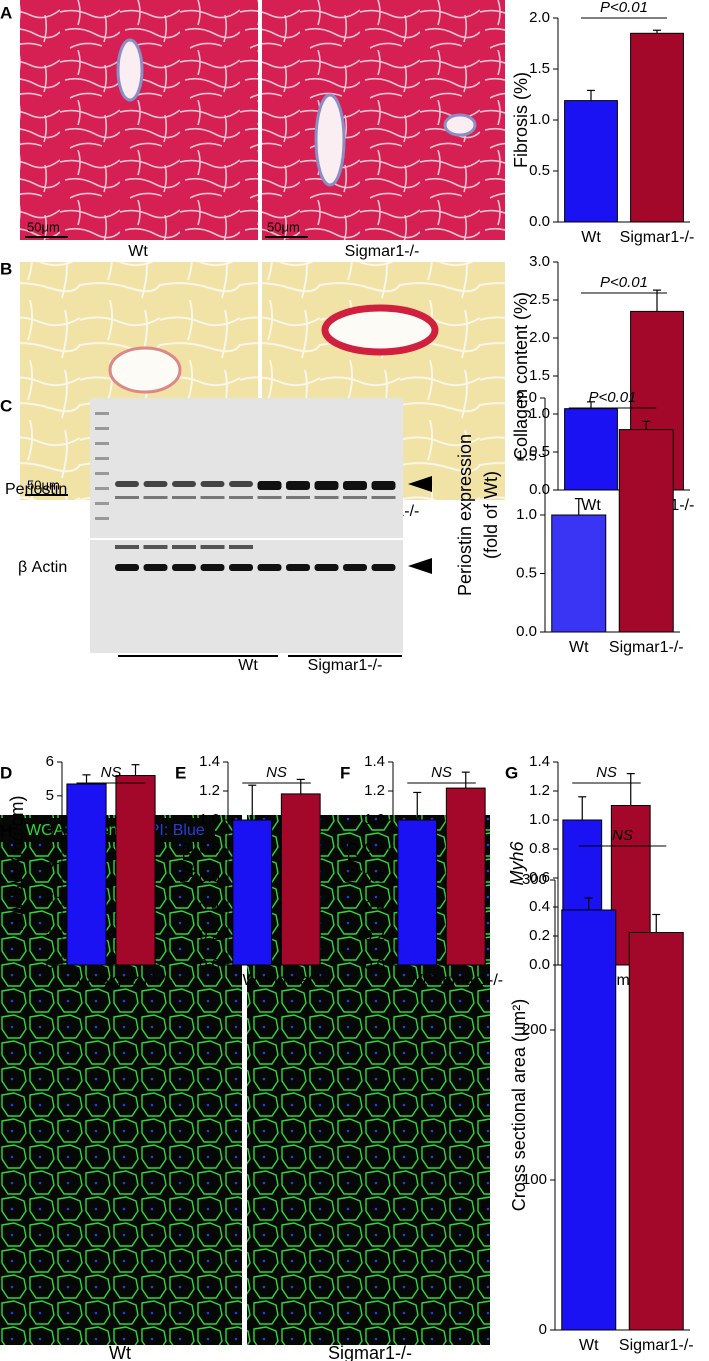  I want to click on y-axis-label: Nppb, so click(352, 863).